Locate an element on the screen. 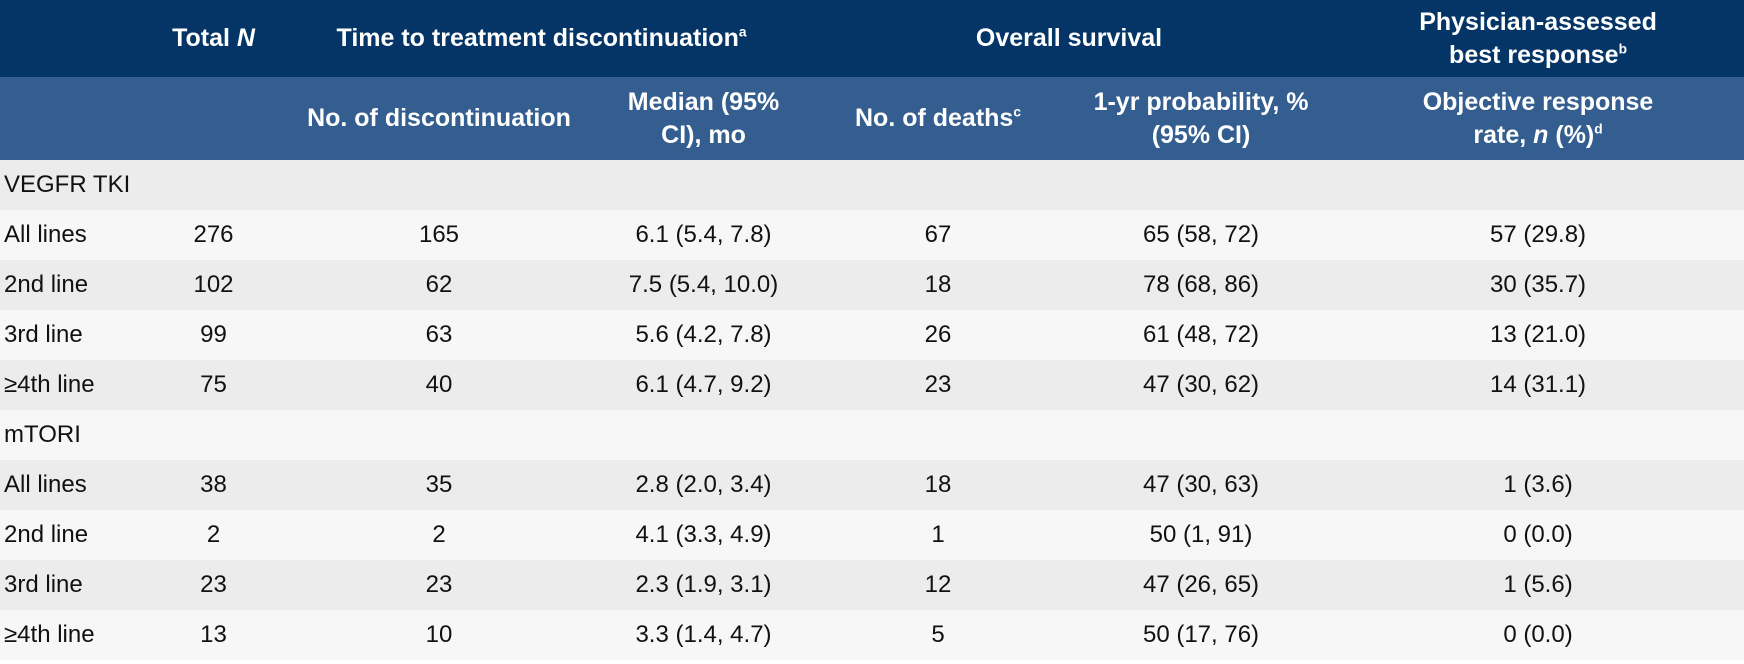 This screenshot has width=1744, height=664. table-cell: 26 is located at coordinates (938, 335).